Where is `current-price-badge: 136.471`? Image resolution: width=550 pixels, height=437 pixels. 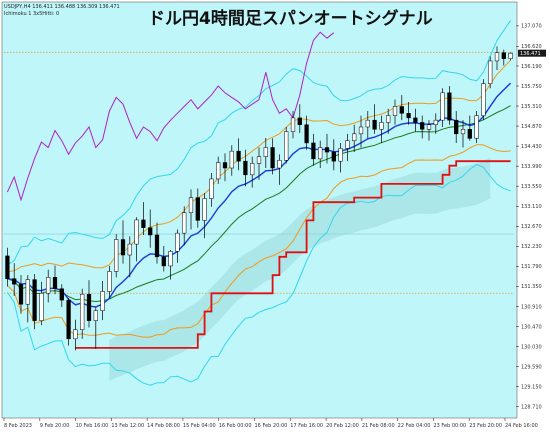 current-price-badge: 136.471 is located at coordinates (532, 53).